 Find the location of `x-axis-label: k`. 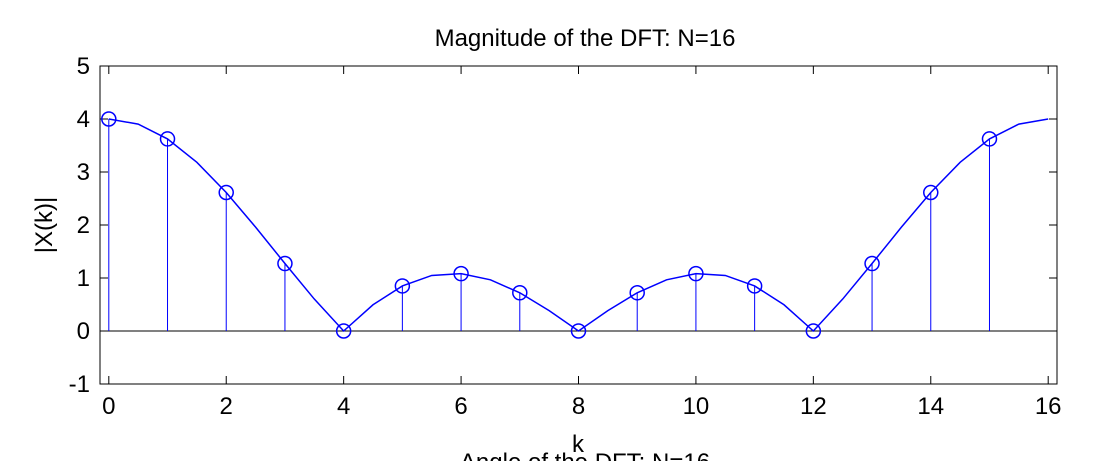

x-axis-label: k is located at coordinates (578, 444).